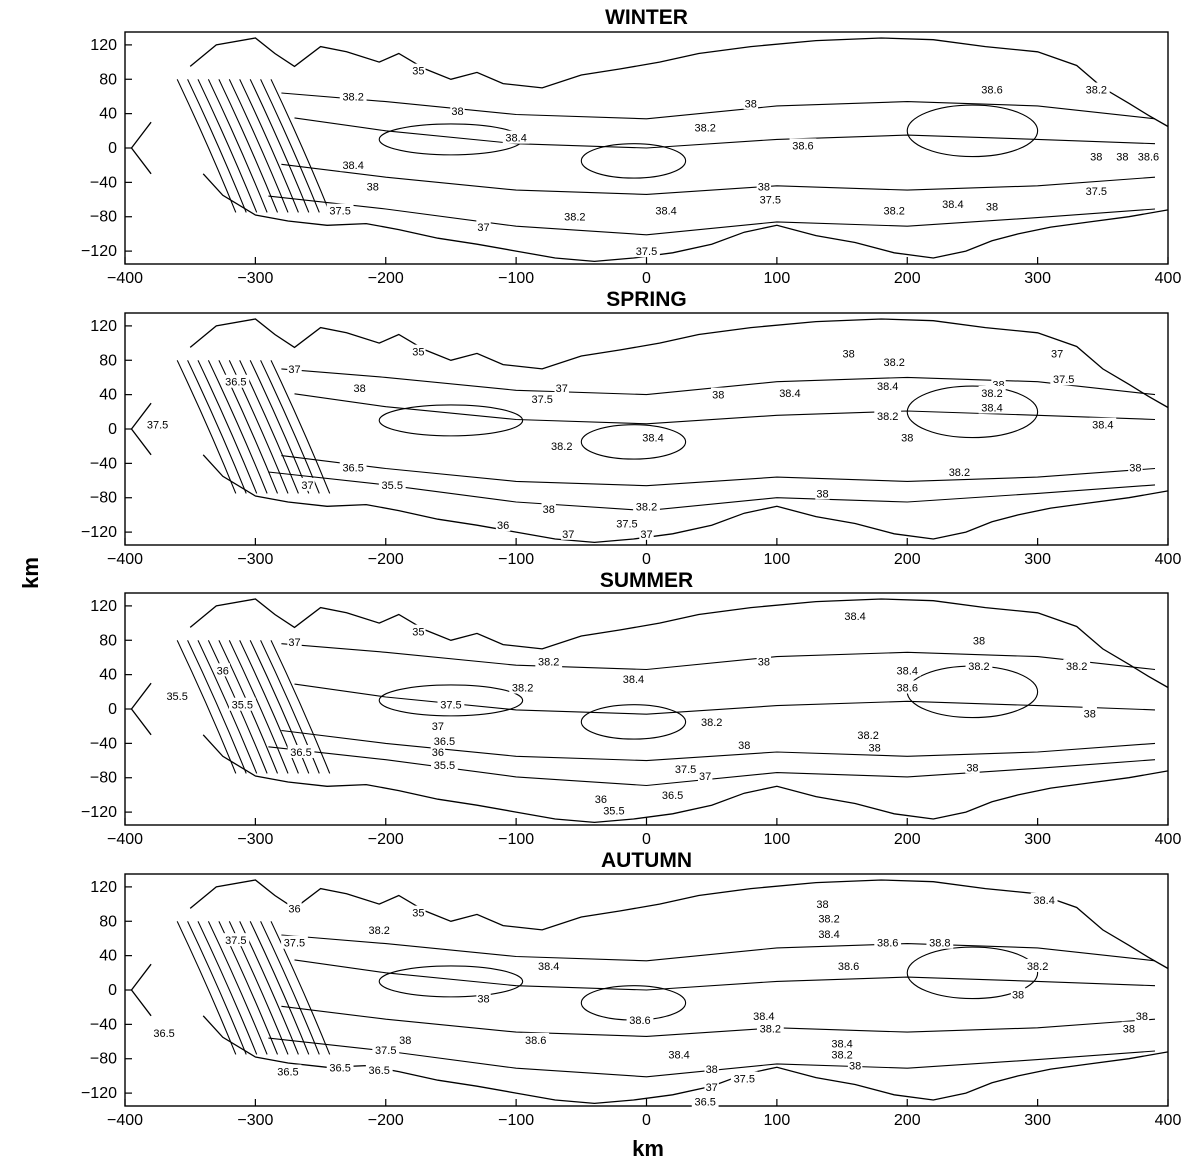 The height and width of the screenshot is (1164, 1196). I want to click on coastline-south, so click(685, 218).